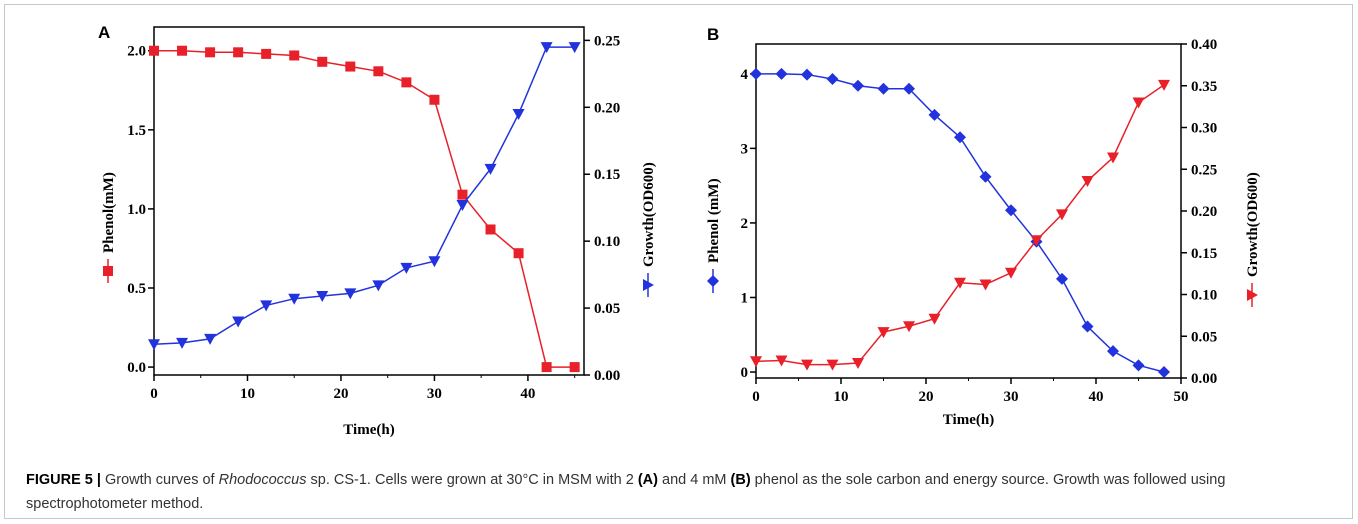 The image size is (1358, 524). Describe the element at coordinates (740, 480) in the screenshot. I see `caption-panel-b-ref: (B)` at that location.